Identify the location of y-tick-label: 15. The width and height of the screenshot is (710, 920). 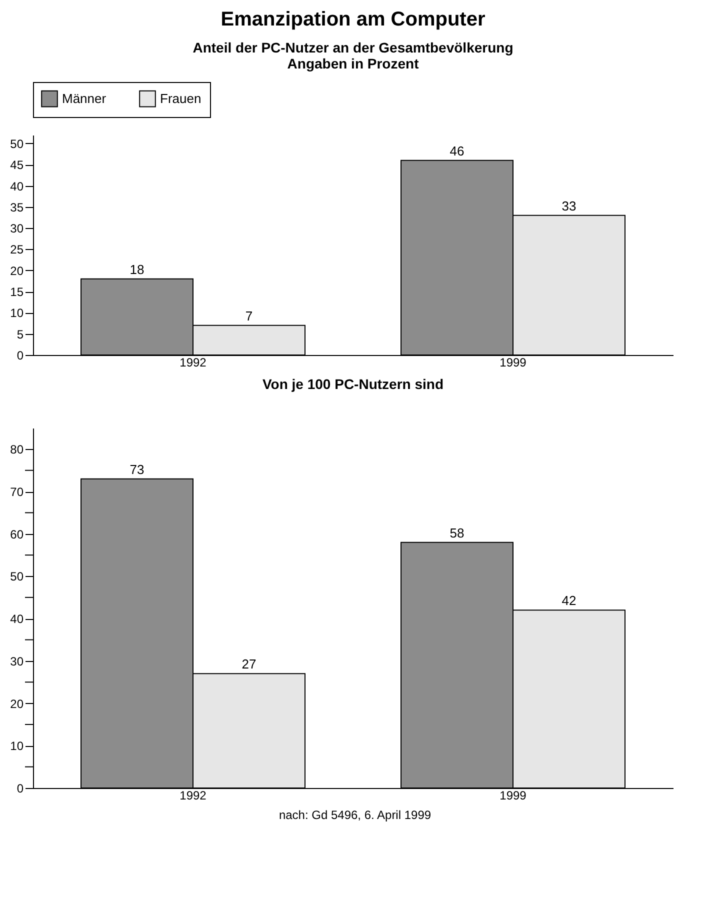
(17, 292).